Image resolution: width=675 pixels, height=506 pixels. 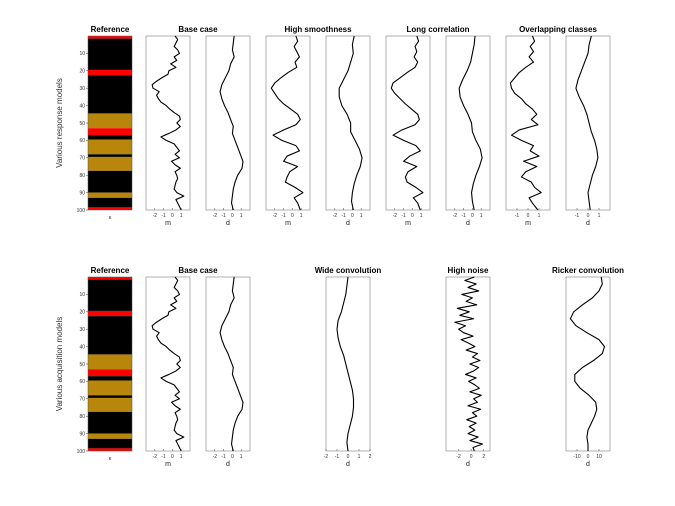 What do you see at coordinates (348, 270) in the screenshot?
I see `group-title: Wide convolution` at bounding box center [348, 270].